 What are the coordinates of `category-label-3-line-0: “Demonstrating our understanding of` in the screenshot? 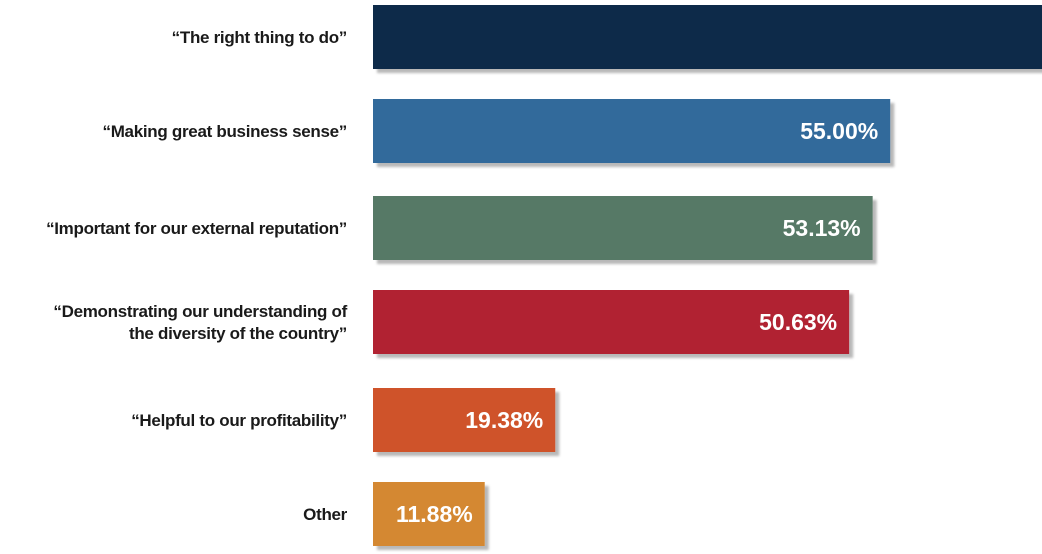 It's located at (200, 311).